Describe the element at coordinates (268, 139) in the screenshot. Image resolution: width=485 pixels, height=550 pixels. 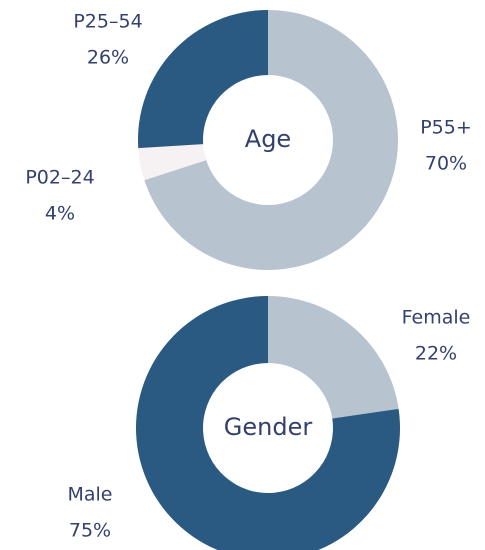
I see `donut-center-title: Age` at that location.